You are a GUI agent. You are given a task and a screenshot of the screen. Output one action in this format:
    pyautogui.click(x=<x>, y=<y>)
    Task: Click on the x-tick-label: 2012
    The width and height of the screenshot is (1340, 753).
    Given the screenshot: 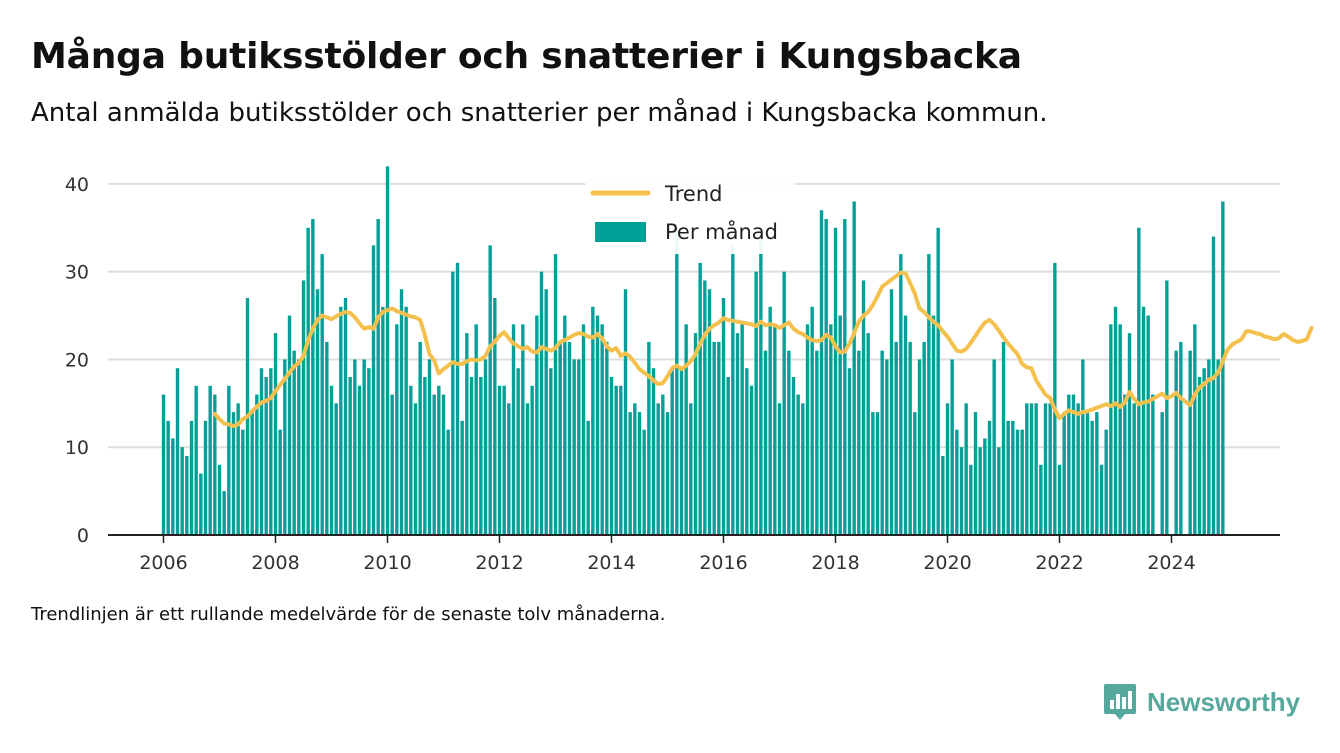 What is the action you would take?
    pyautogui.click(x=499, y=563)
    